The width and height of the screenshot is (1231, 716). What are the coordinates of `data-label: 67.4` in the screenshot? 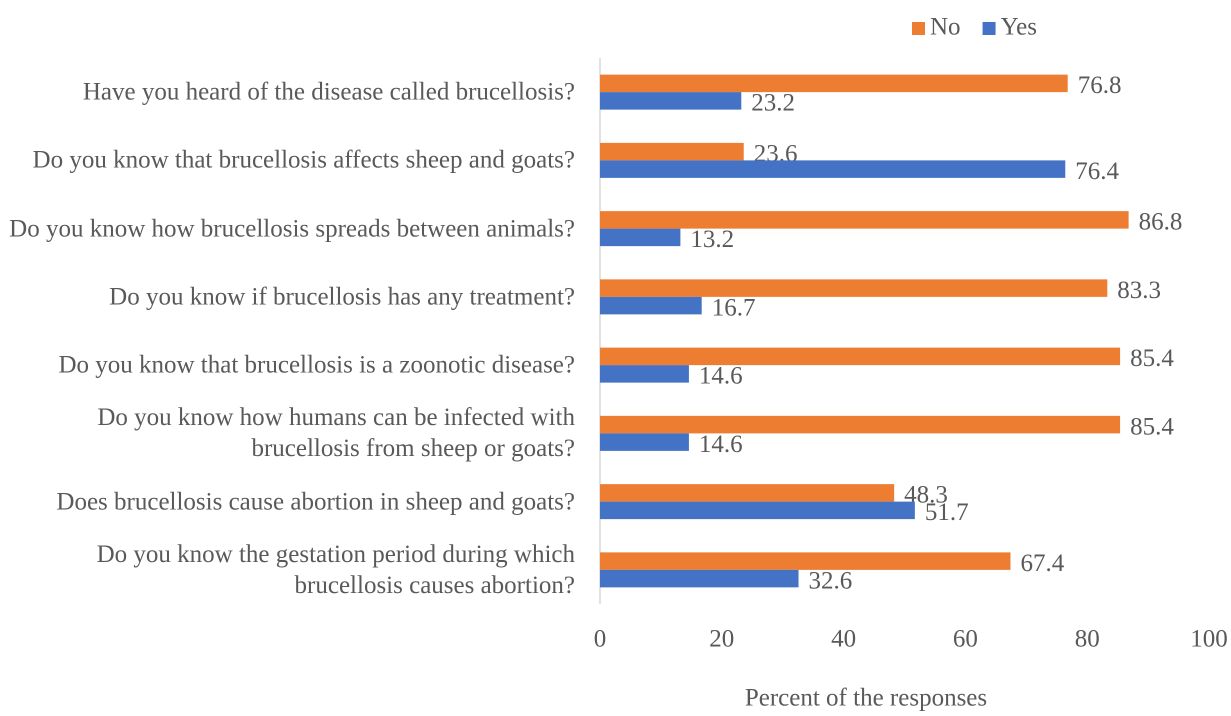 It's located at (1042, 563).